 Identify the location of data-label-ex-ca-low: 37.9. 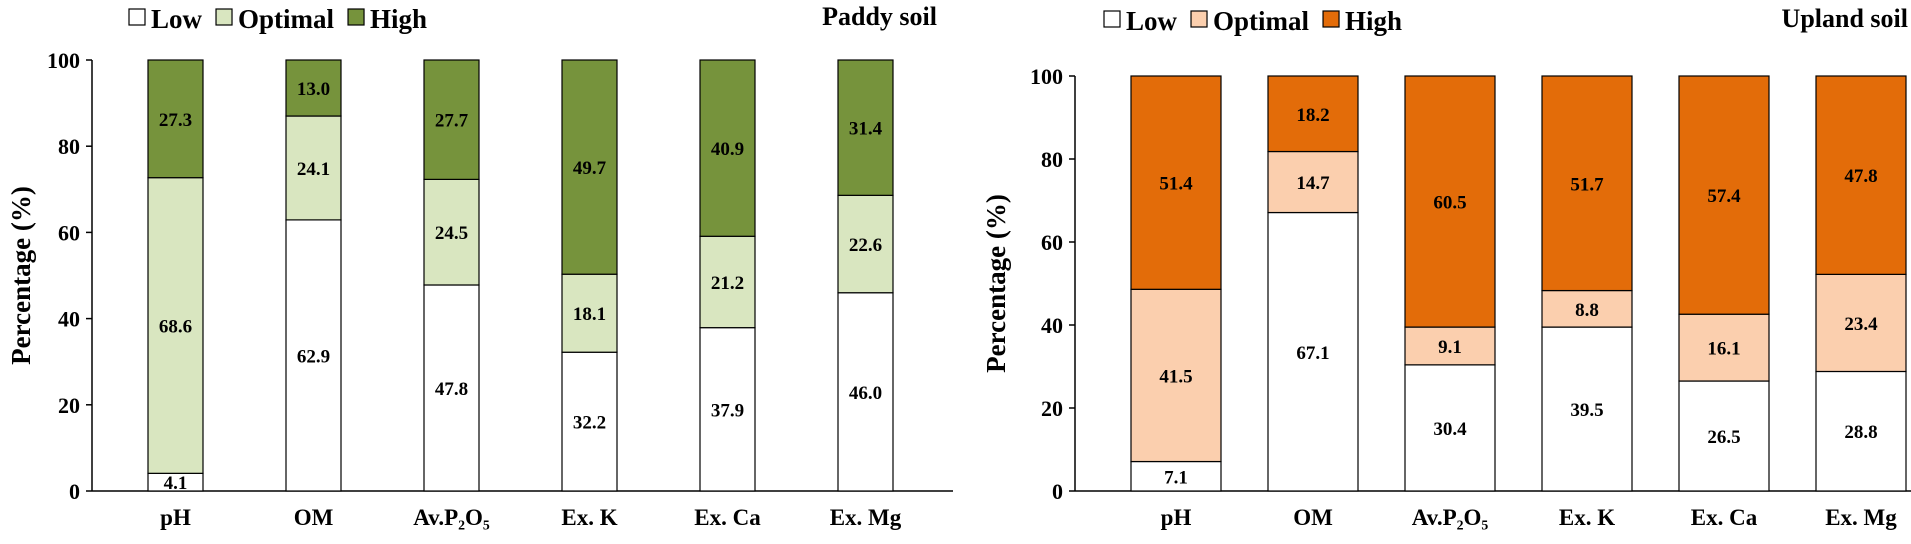
(727, 410).